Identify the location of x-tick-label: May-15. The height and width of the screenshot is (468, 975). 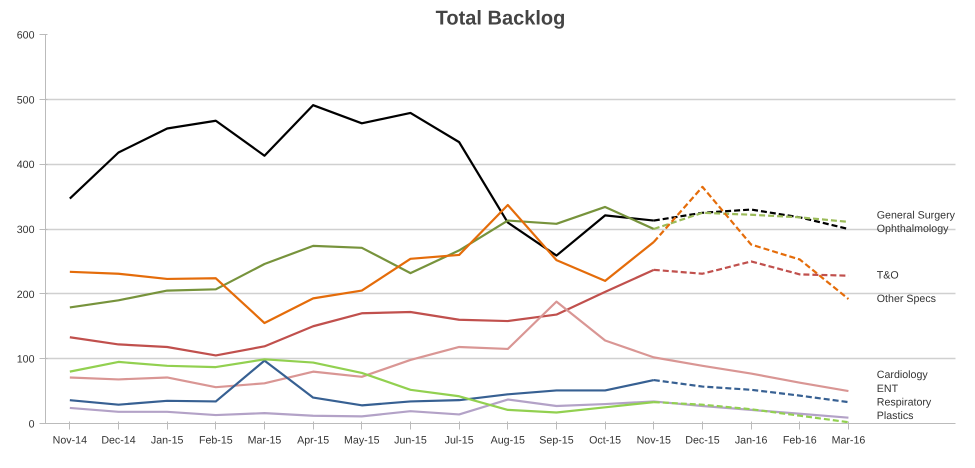
(362, 440).